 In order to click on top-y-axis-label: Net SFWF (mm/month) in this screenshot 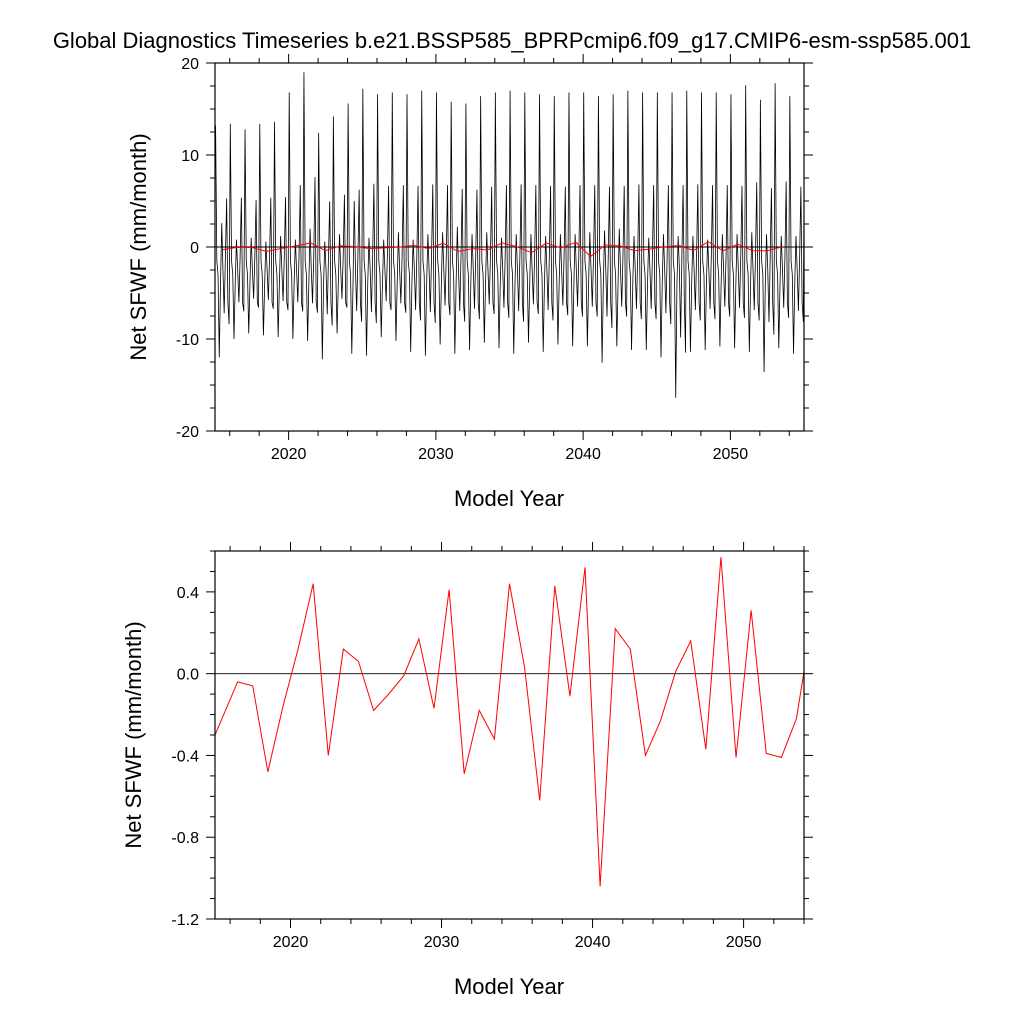, I will do `click(138, 246)`.